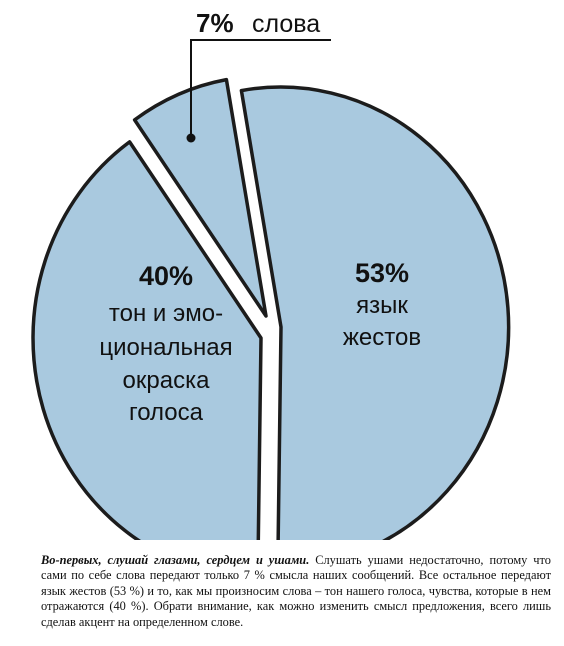  I want to click on callout-pct-label: 7%, so click(215, 23).